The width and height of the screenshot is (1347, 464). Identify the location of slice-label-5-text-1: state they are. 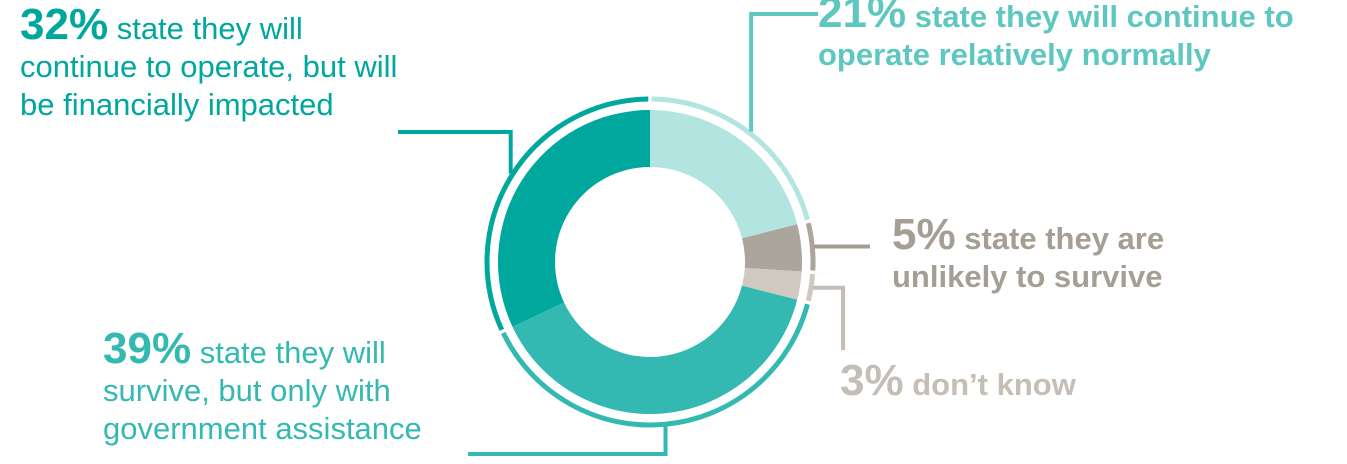
(1064, 238).